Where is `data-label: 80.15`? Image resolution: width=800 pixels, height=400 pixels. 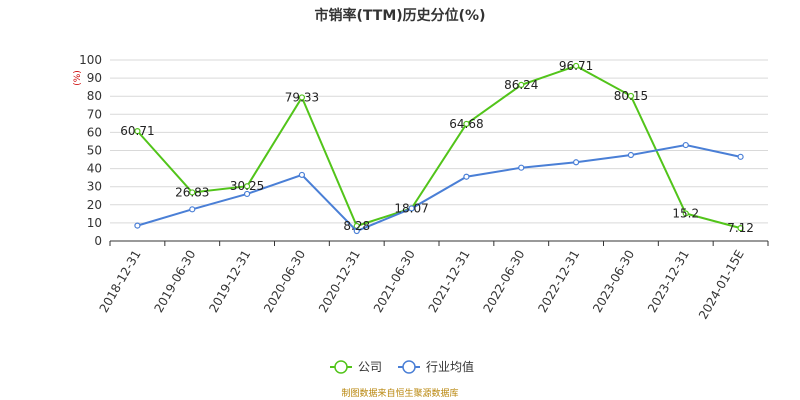
data-label: 80.15 is located at coordinates (631, 96).